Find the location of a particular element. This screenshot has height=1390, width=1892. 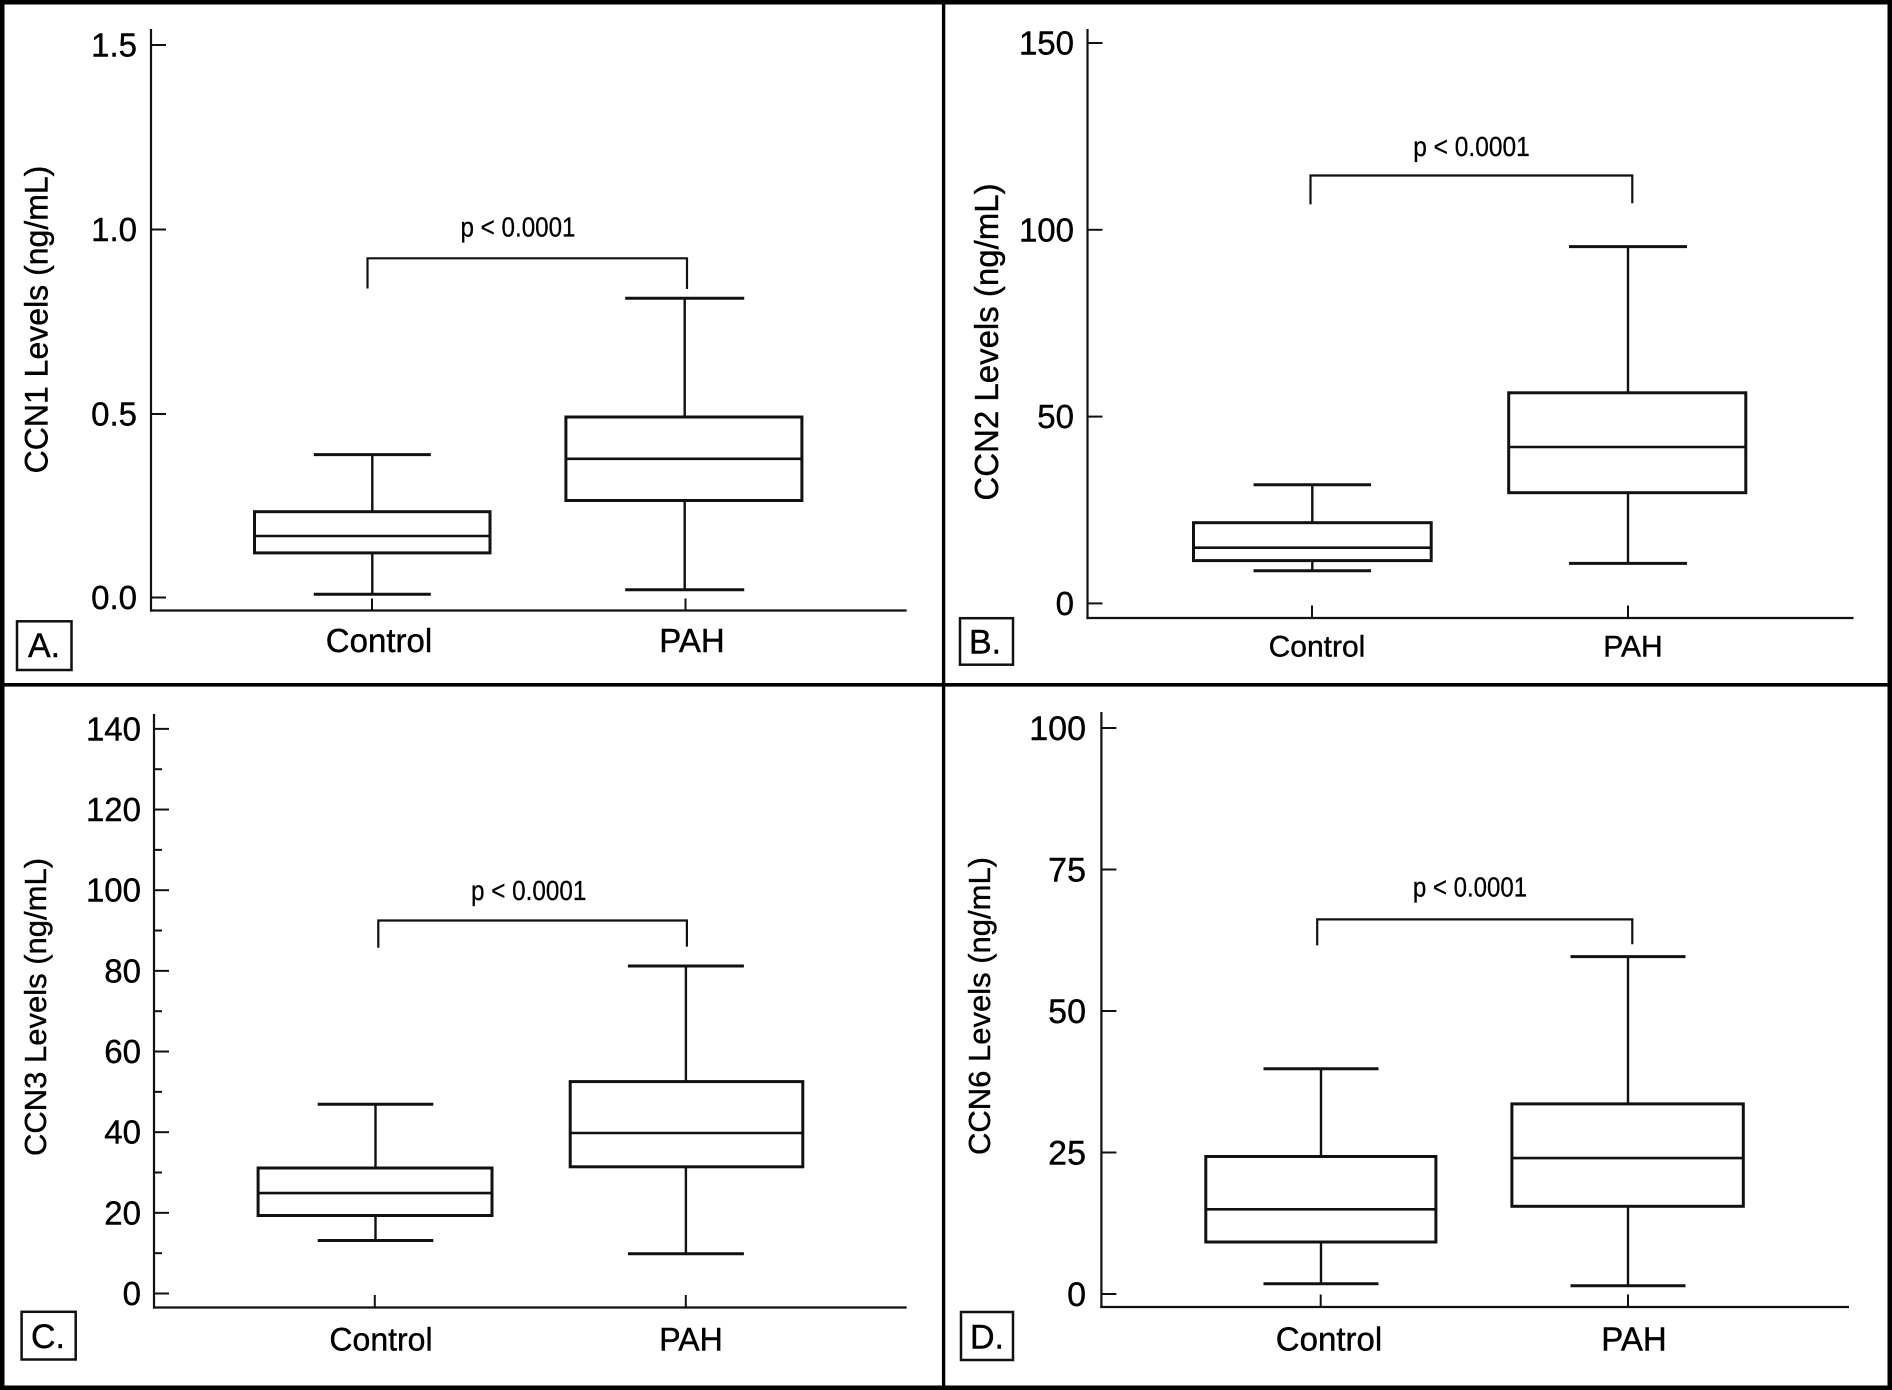

svg-text: 1.5 is located at coordinates (114, 45).